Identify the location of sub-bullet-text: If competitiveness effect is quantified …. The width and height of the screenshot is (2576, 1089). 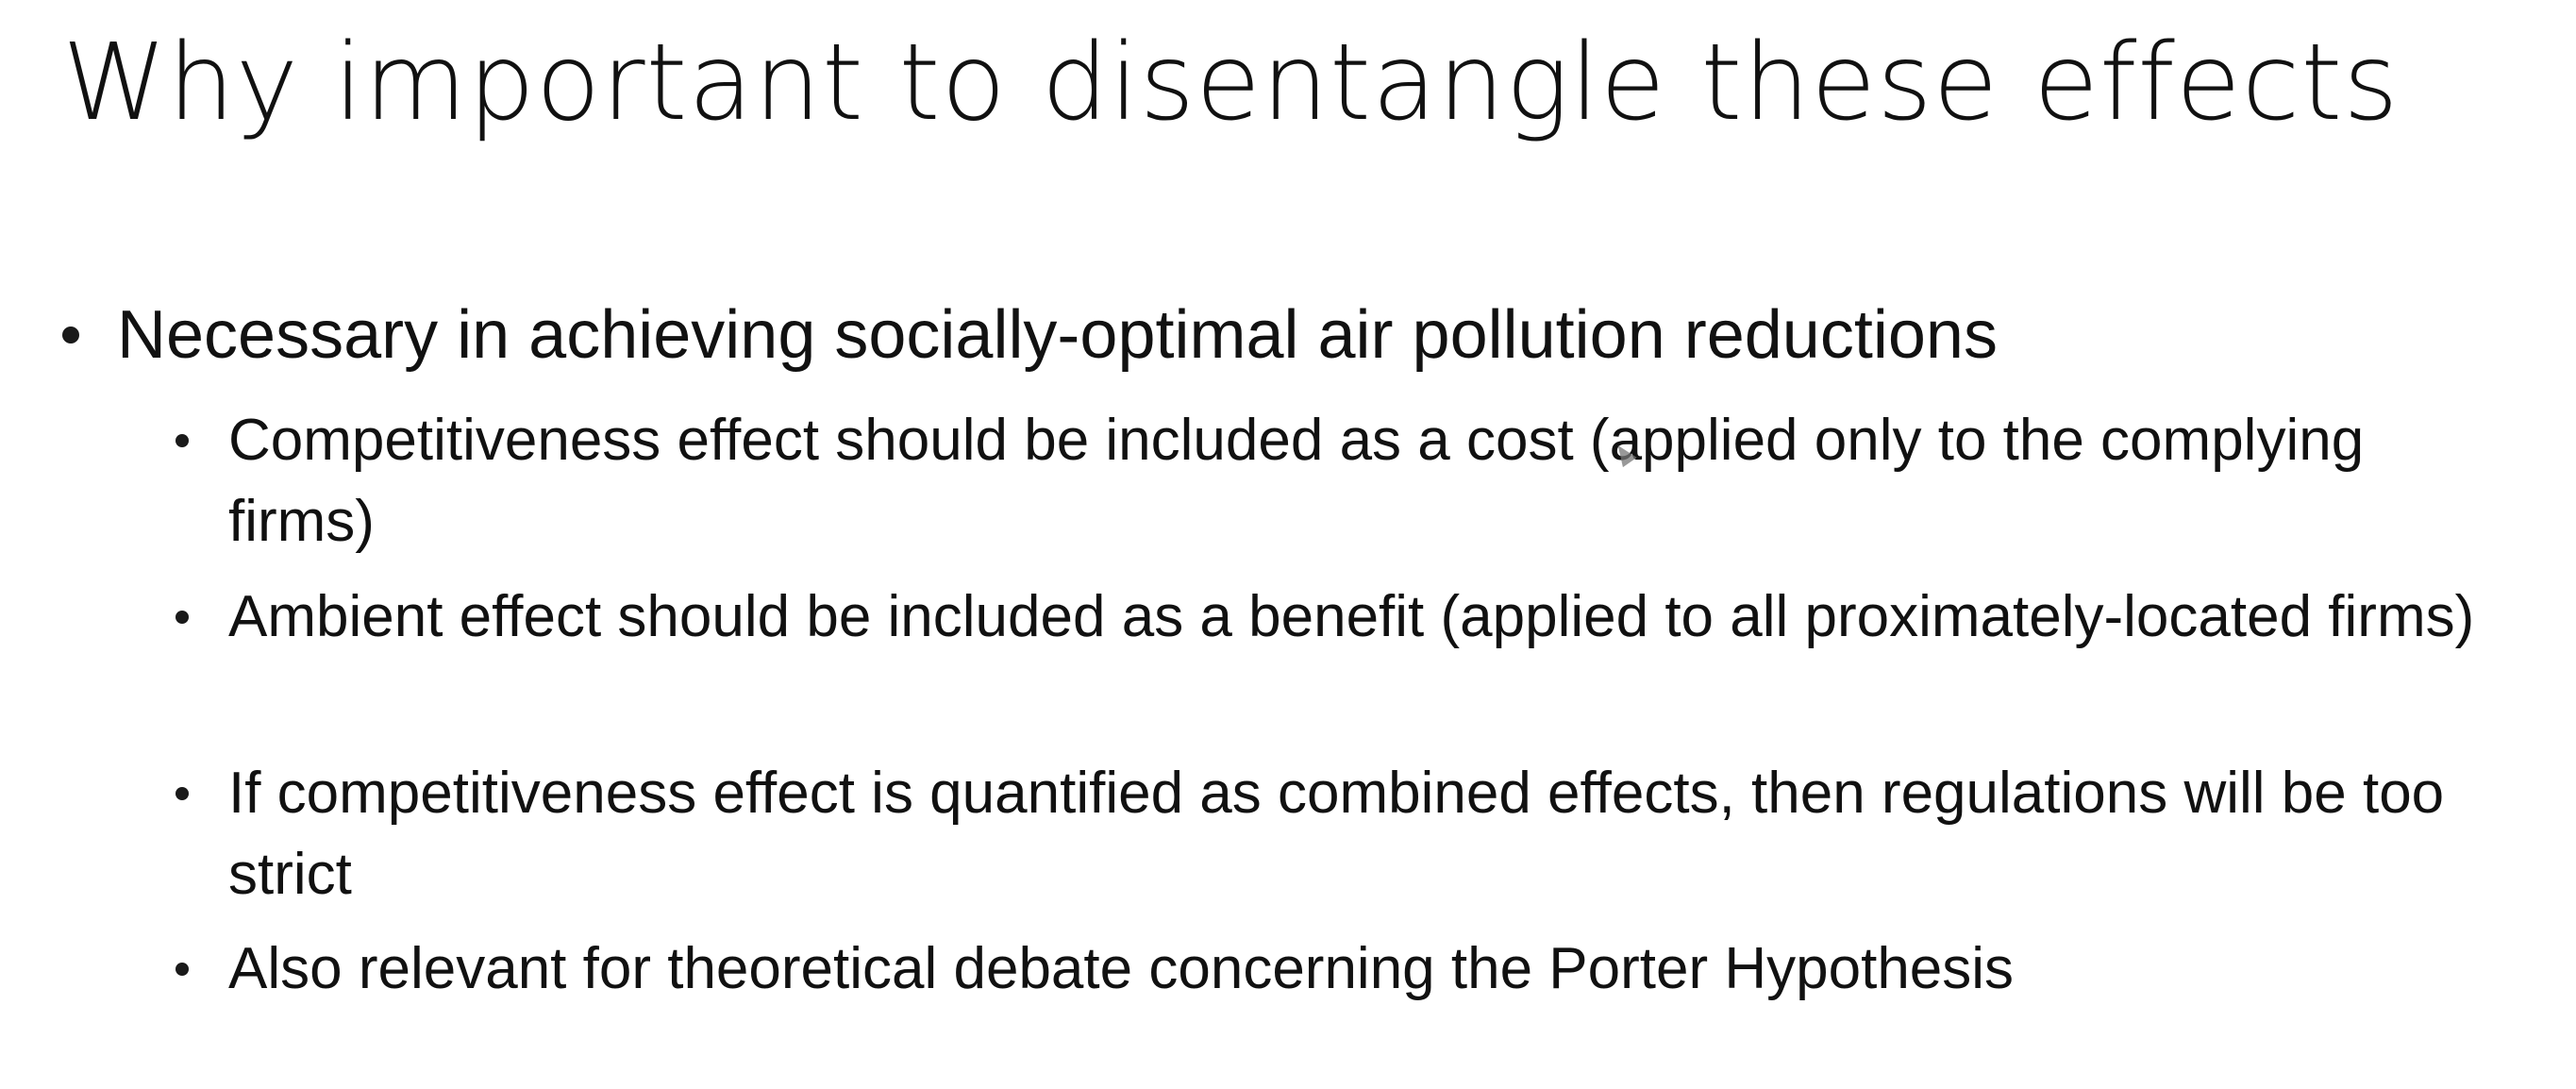
(1336, 834).